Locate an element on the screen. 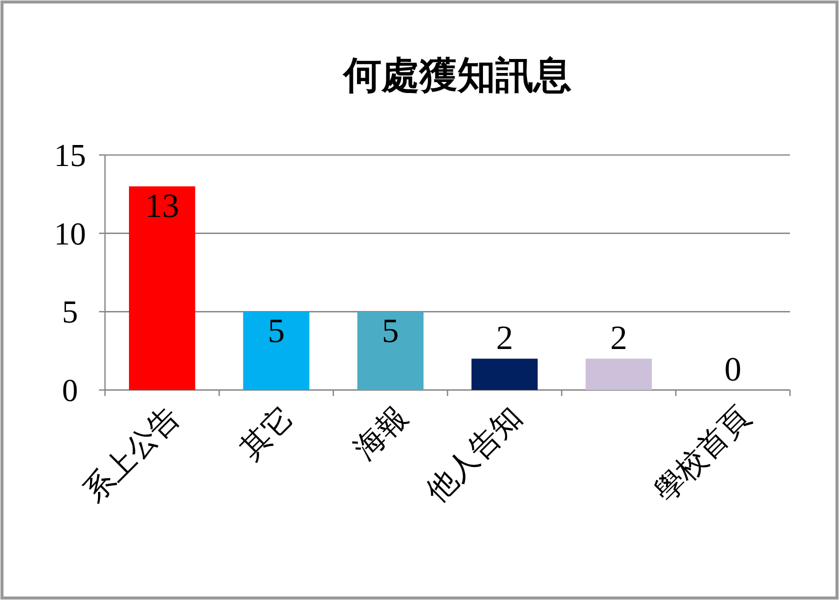  x-tick-label: 系上公告 is located at coordinates (132, 454).